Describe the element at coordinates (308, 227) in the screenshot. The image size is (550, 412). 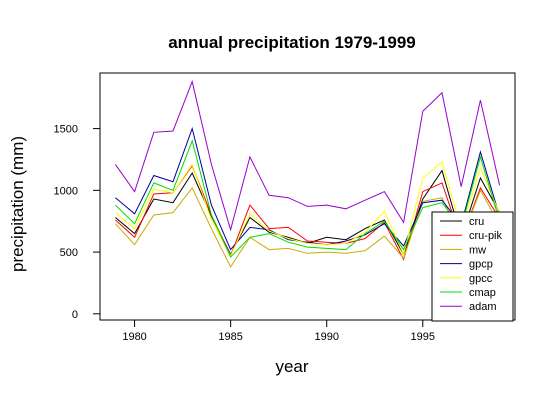
I see `series-line-mw` at that location.